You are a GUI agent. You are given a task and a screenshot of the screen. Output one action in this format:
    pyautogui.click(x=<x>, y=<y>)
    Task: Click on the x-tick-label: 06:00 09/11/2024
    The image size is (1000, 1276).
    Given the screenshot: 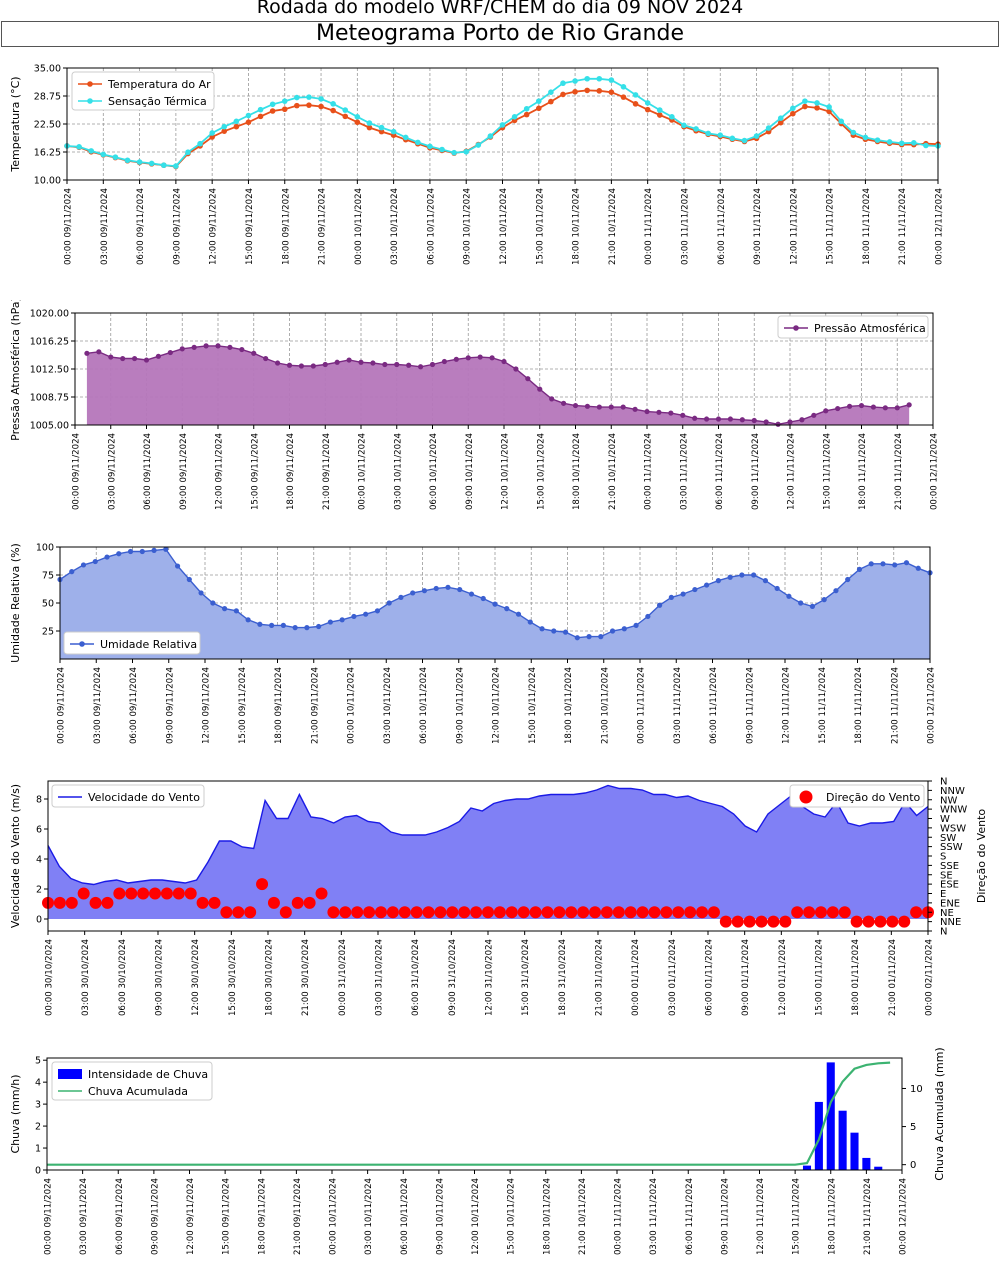 What is the action you would take?
    pyautogui.click(x=141, y=226)
    